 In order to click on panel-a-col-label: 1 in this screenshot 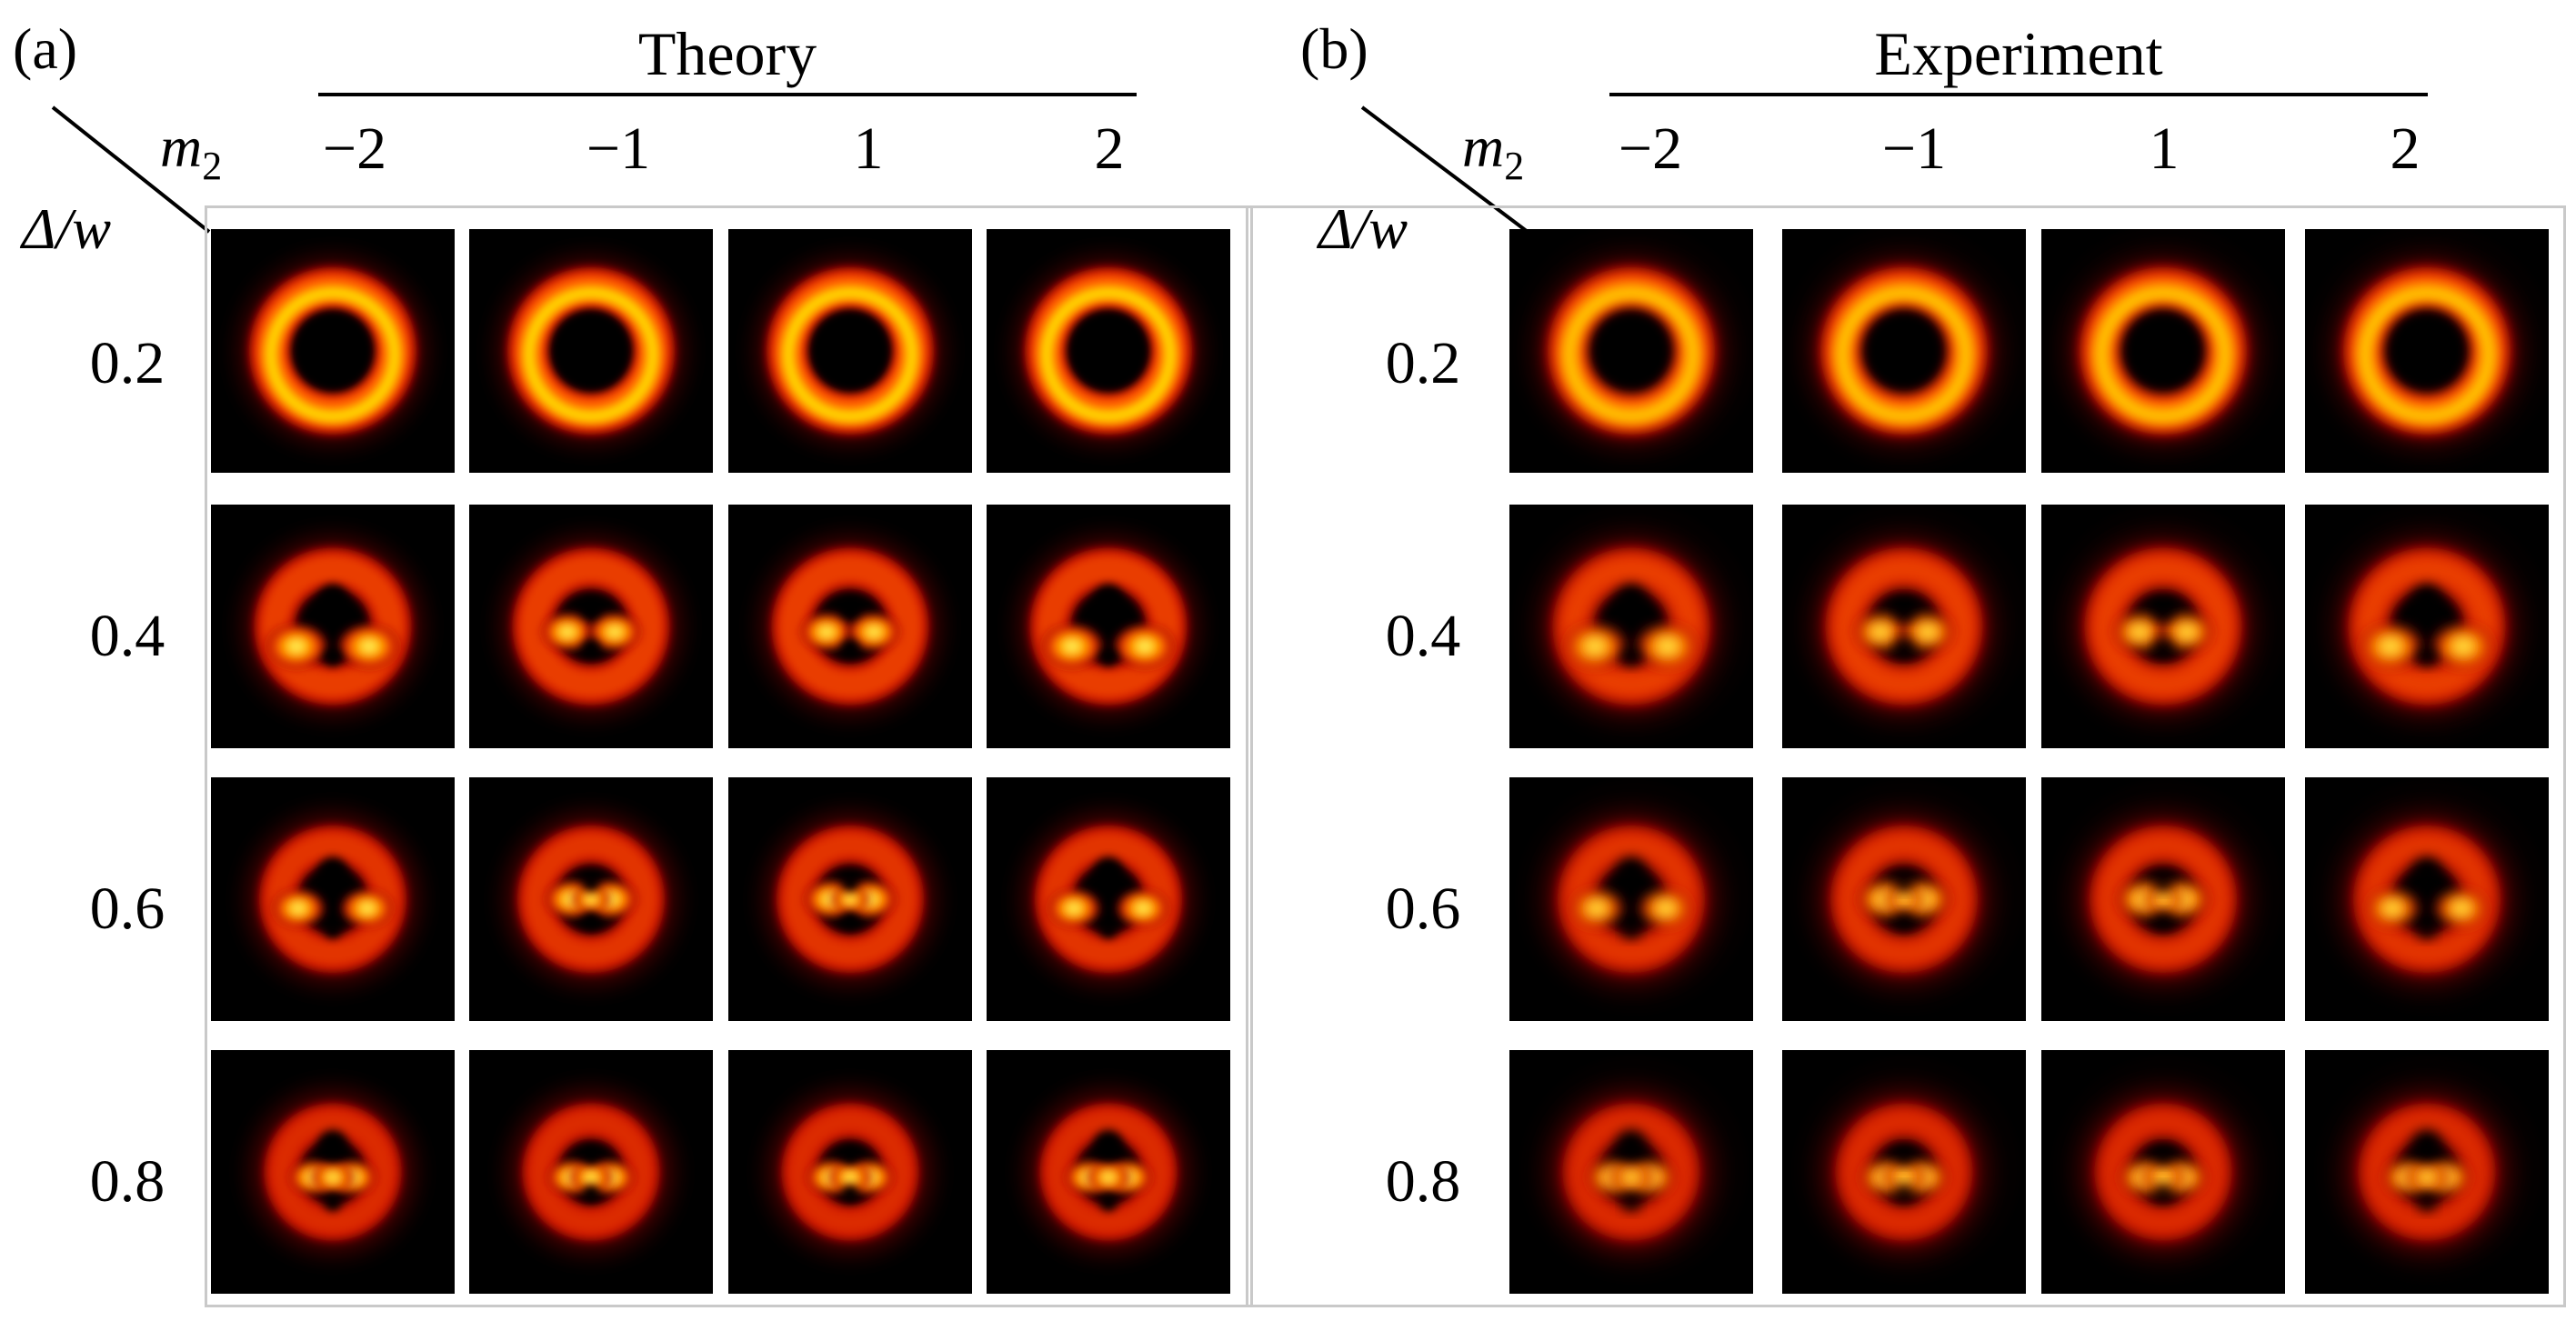, I will do `click(868, 148)`.